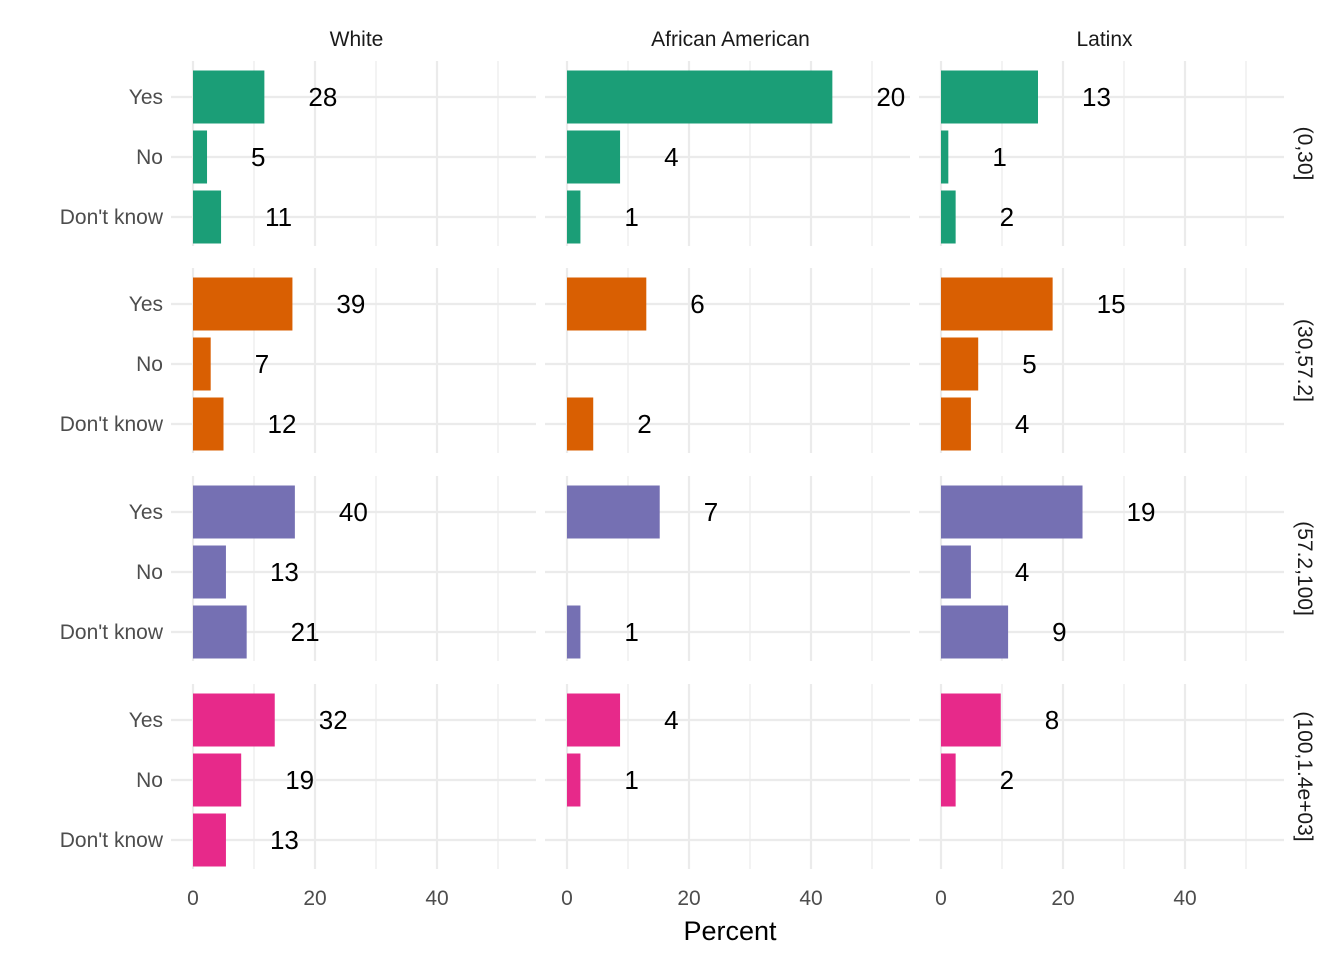  What do you see at coordinates (357, 39) in the screenshot?
I see `column-strip-white: White` at bounding box center [357, 39].